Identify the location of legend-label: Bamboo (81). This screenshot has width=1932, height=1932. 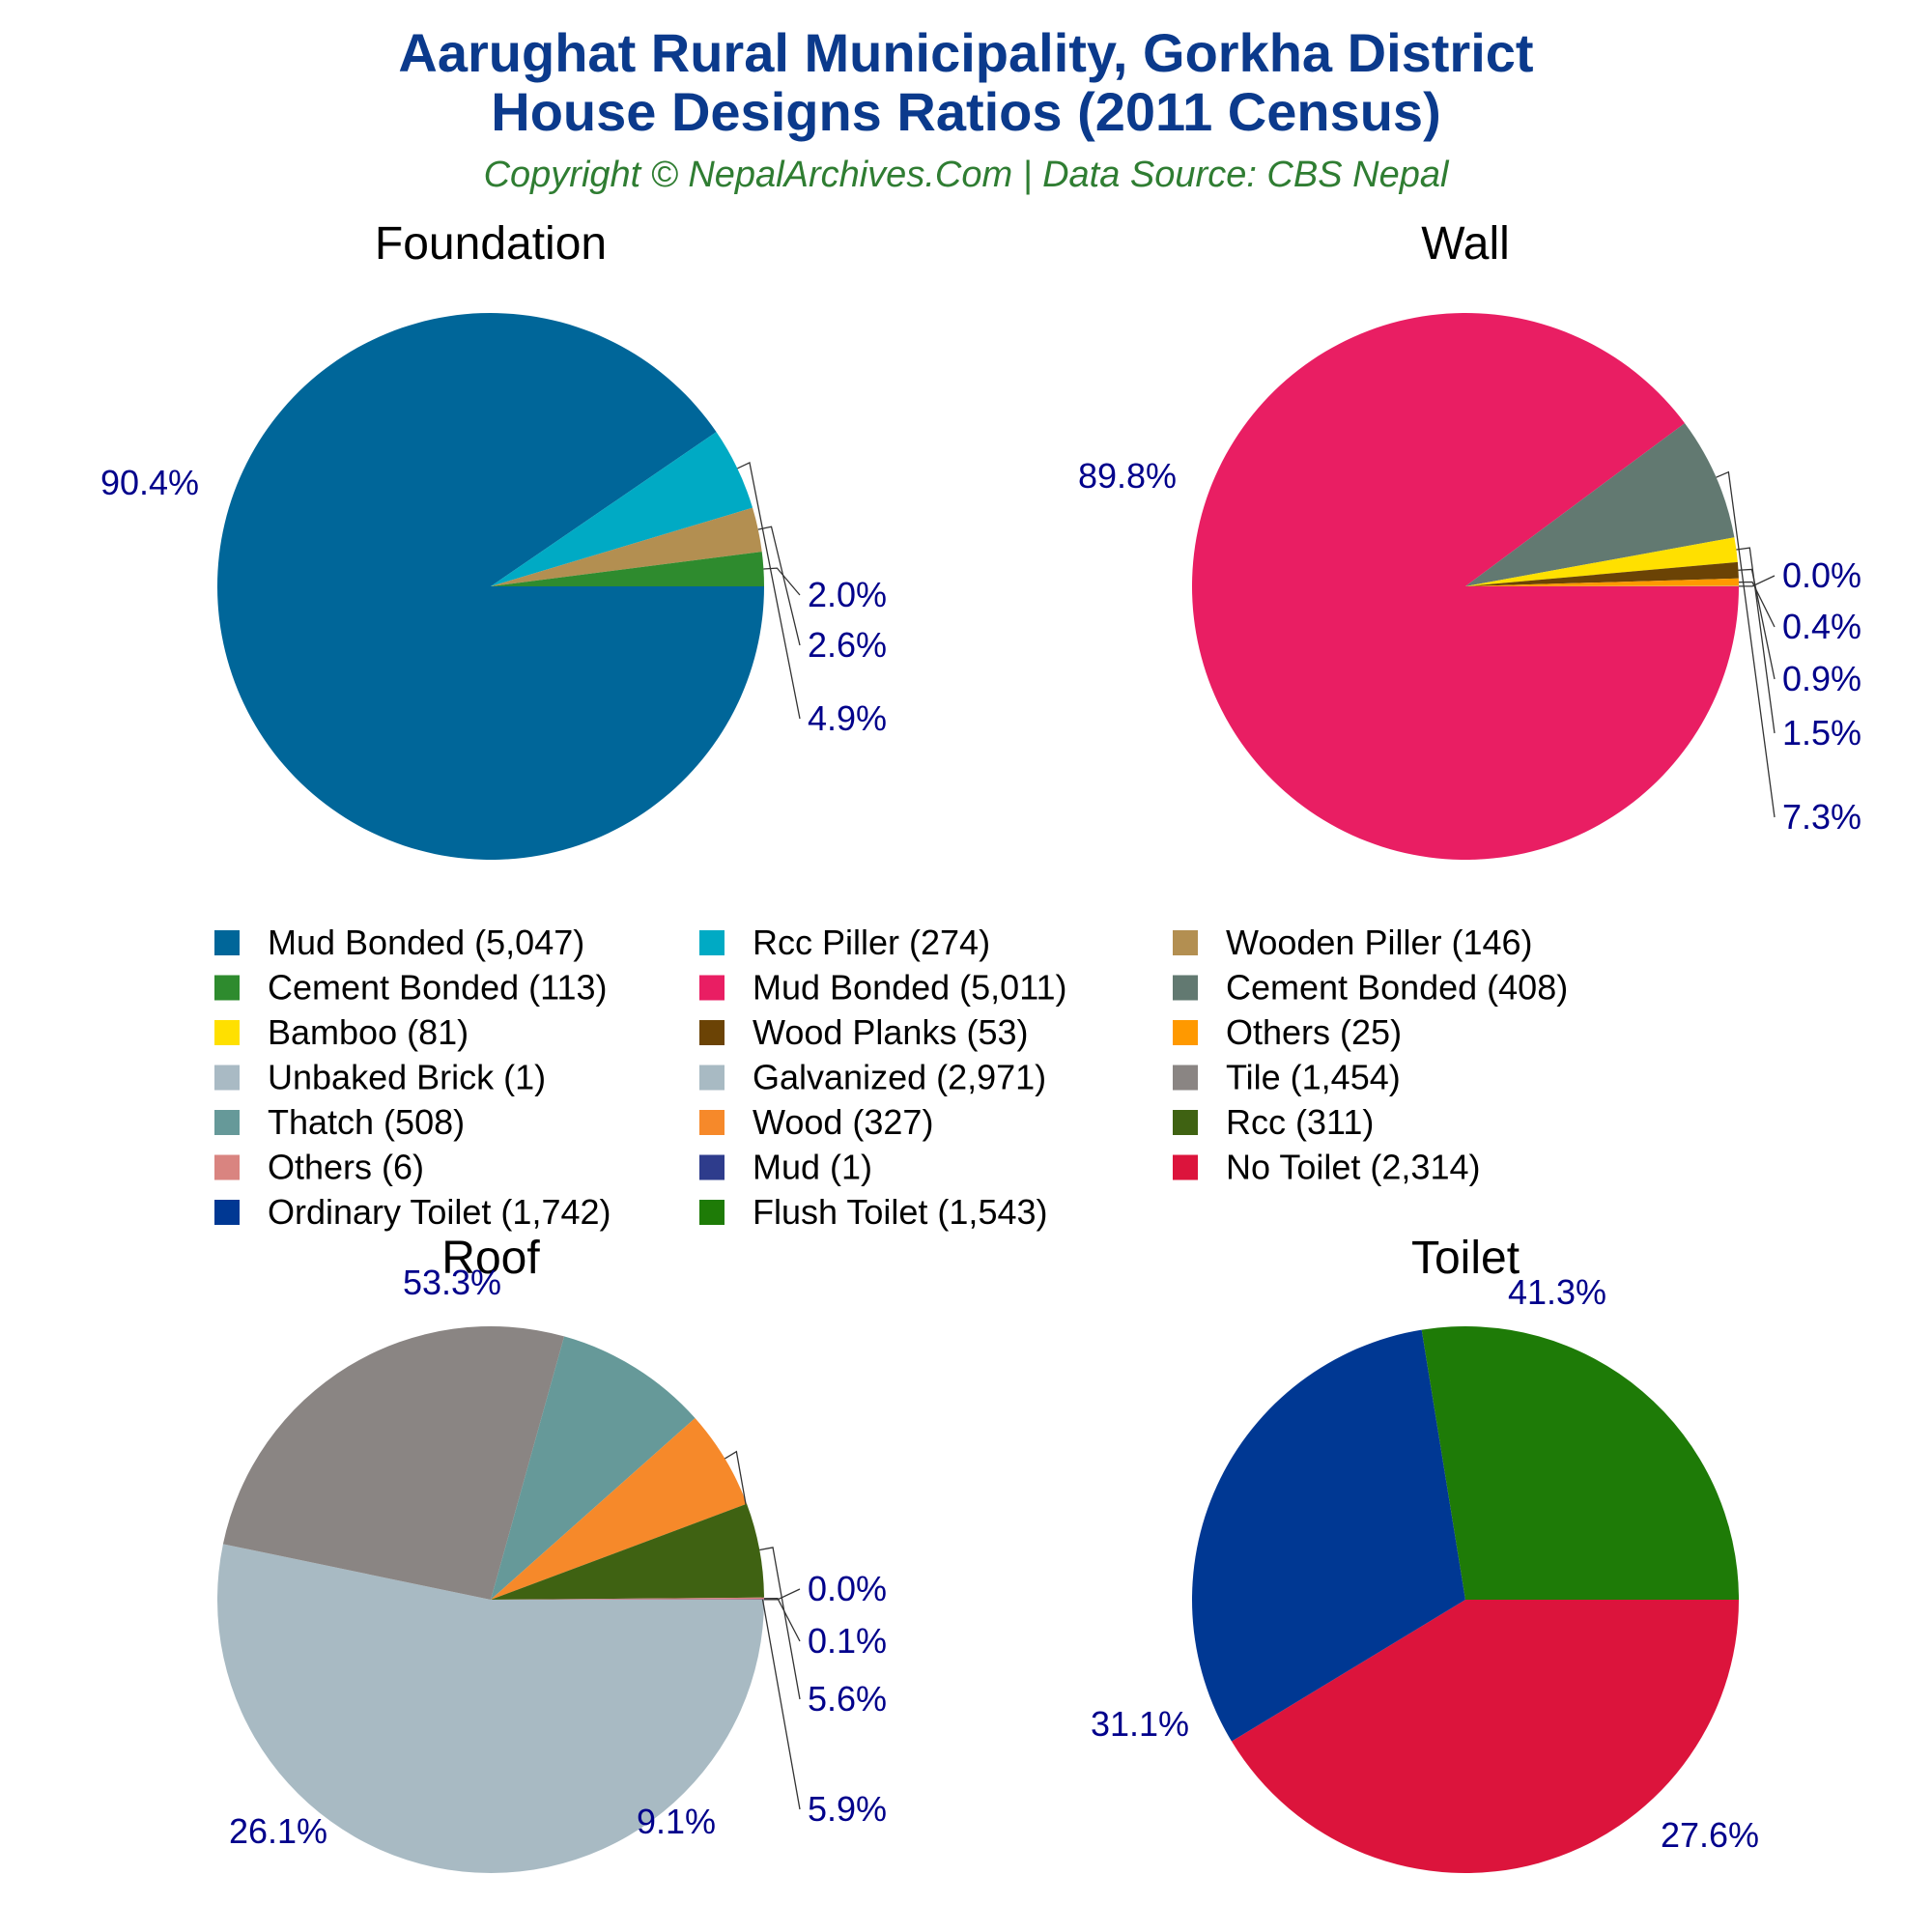
(368, 1032).